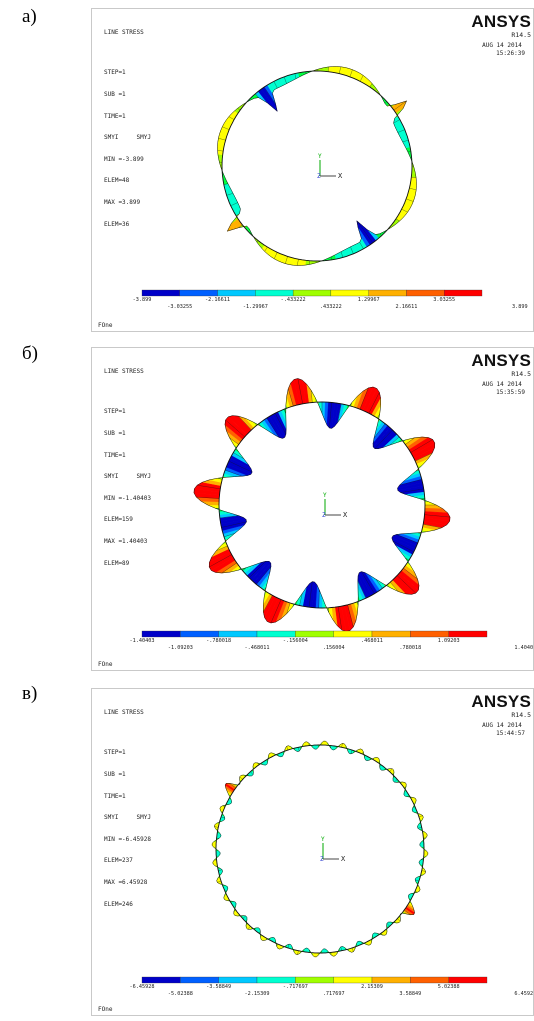 The image size is (534, 1021). Describe the element at coordinates (448, 987) in the screenshot. I see `legend-tick-top: 5.02388` at that location.